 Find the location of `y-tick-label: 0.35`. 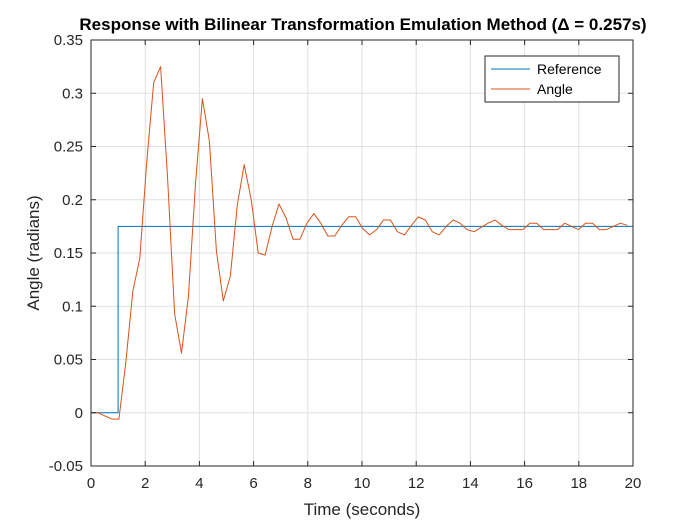

y-tick-label: 0.35 is located at coordinates (68, 40).